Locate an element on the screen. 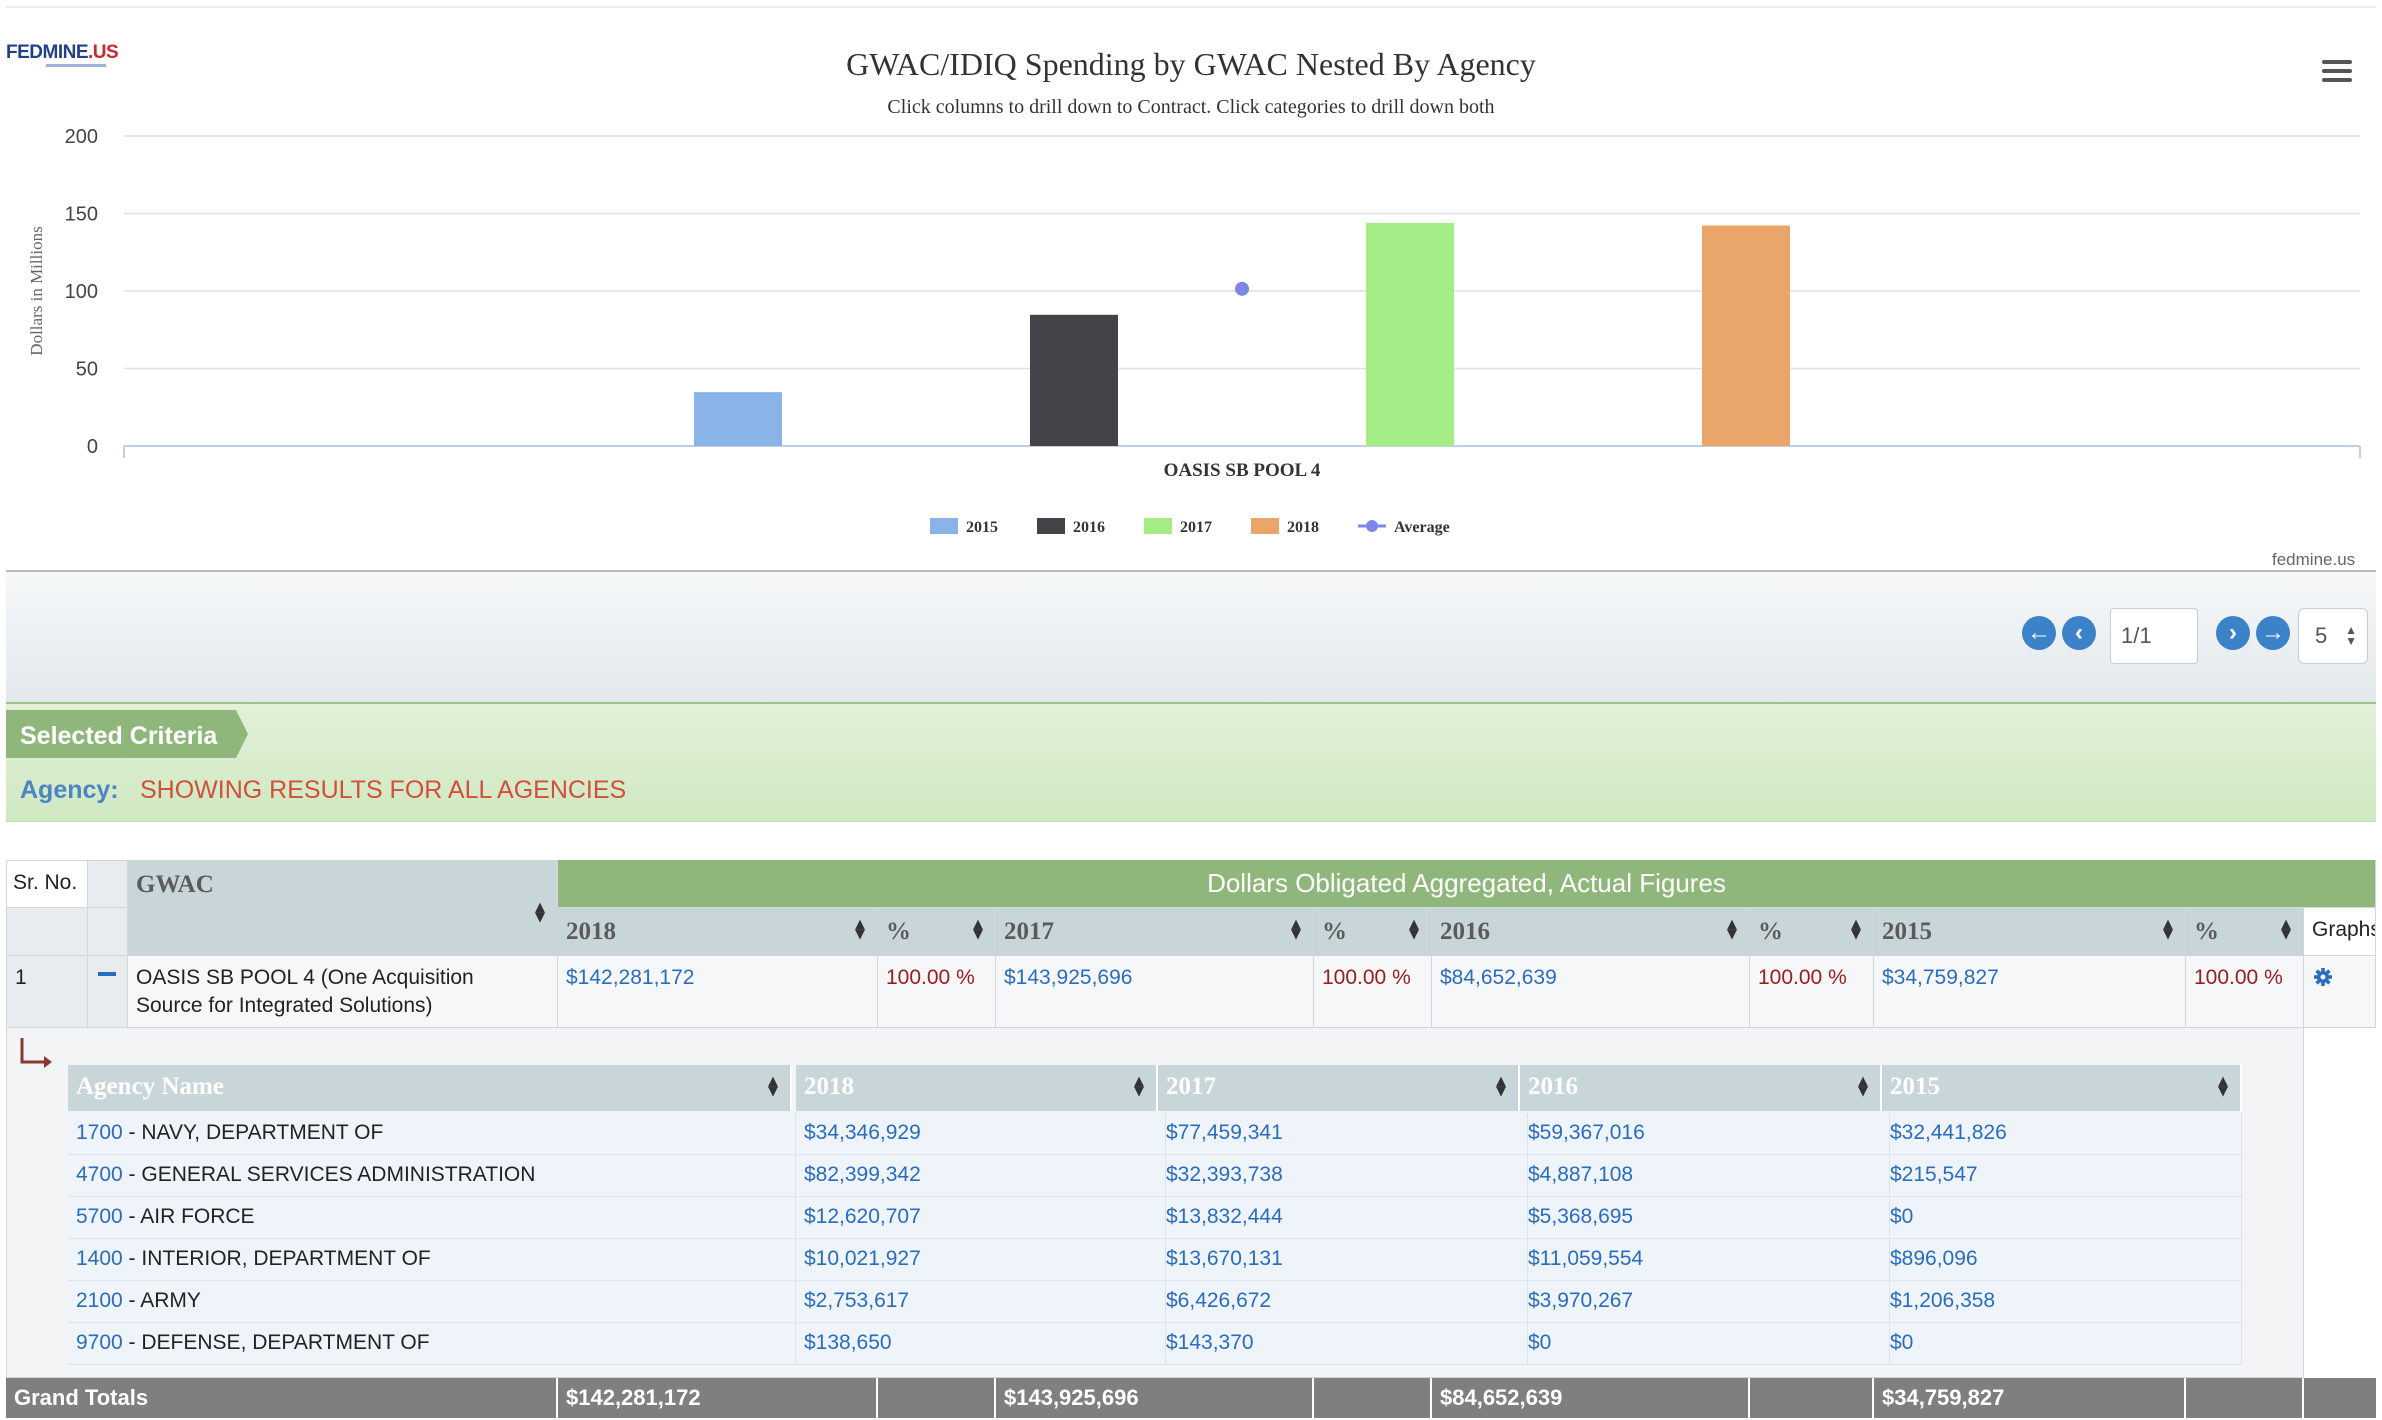 This screenshot has width=2382, height=1420. nested-2015-value: $1,206,358 is located at coordinates (2066, 1302).